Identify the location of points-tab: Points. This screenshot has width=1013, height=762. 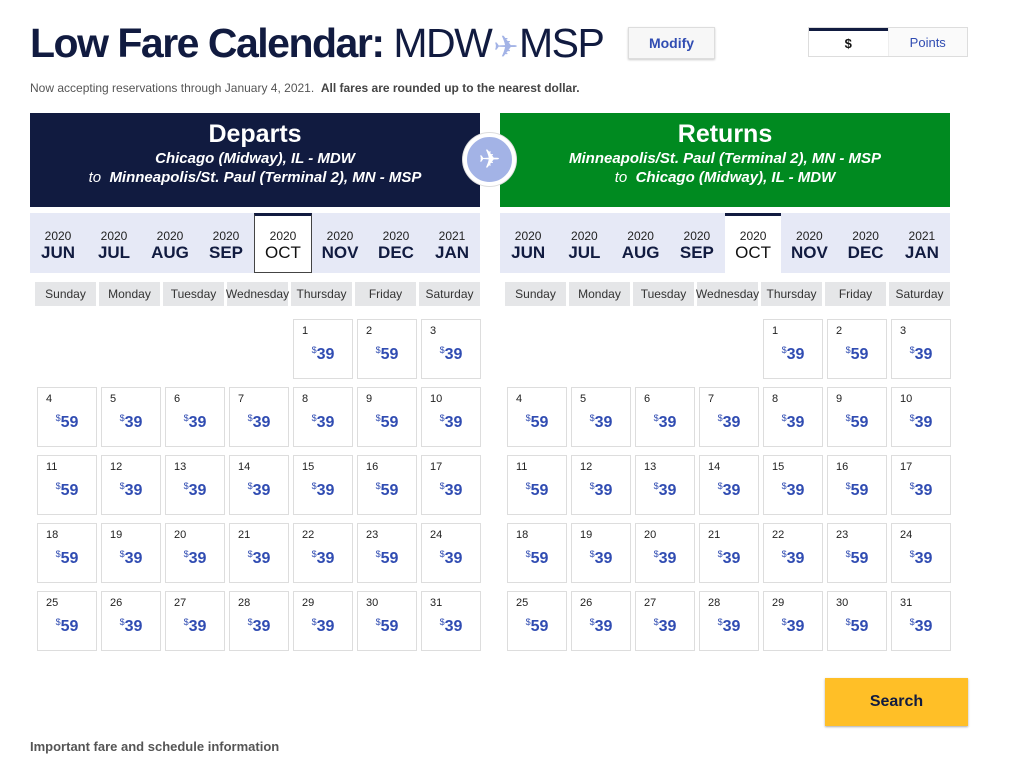
(927, 42).